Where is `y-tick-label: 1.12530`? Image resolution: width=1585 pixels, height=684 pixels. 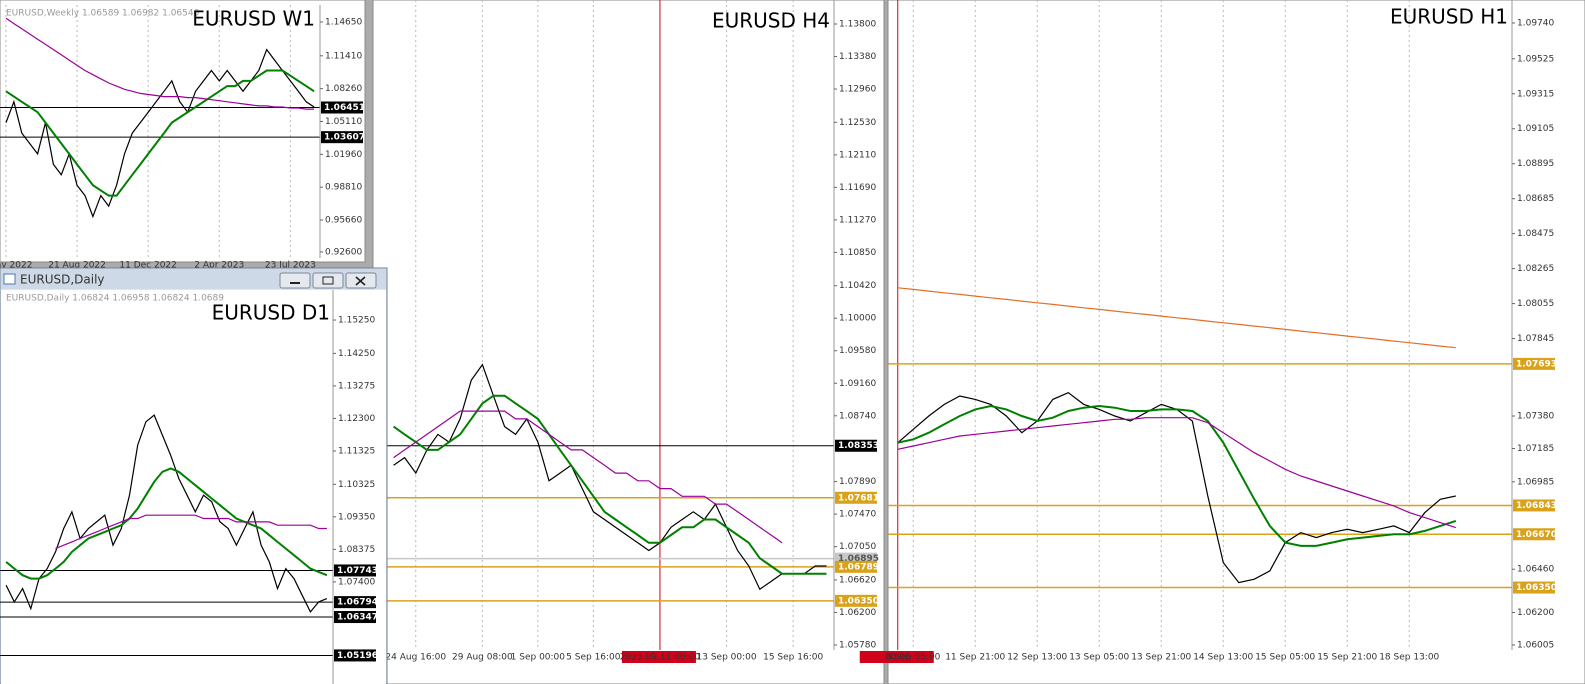 y-tick-label: 1.12530 is located at coordinates (857, 123).